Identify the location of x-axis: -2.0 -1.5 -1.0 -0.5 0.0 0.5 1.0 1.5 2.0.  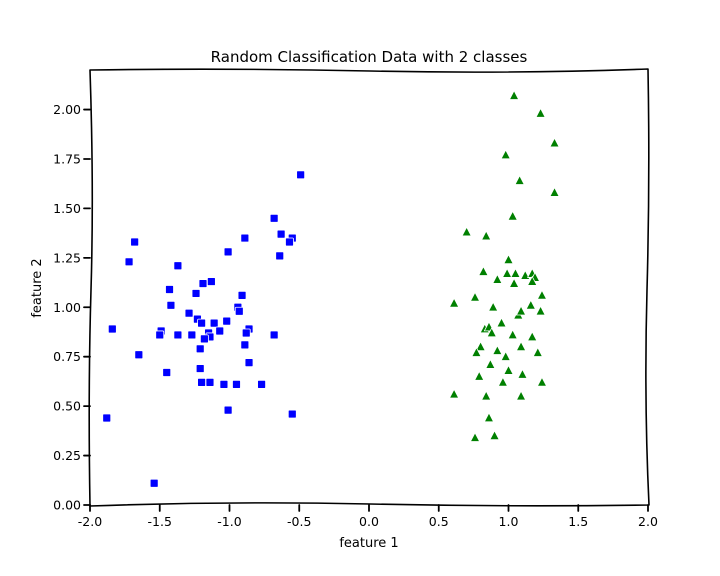
(368, 516).